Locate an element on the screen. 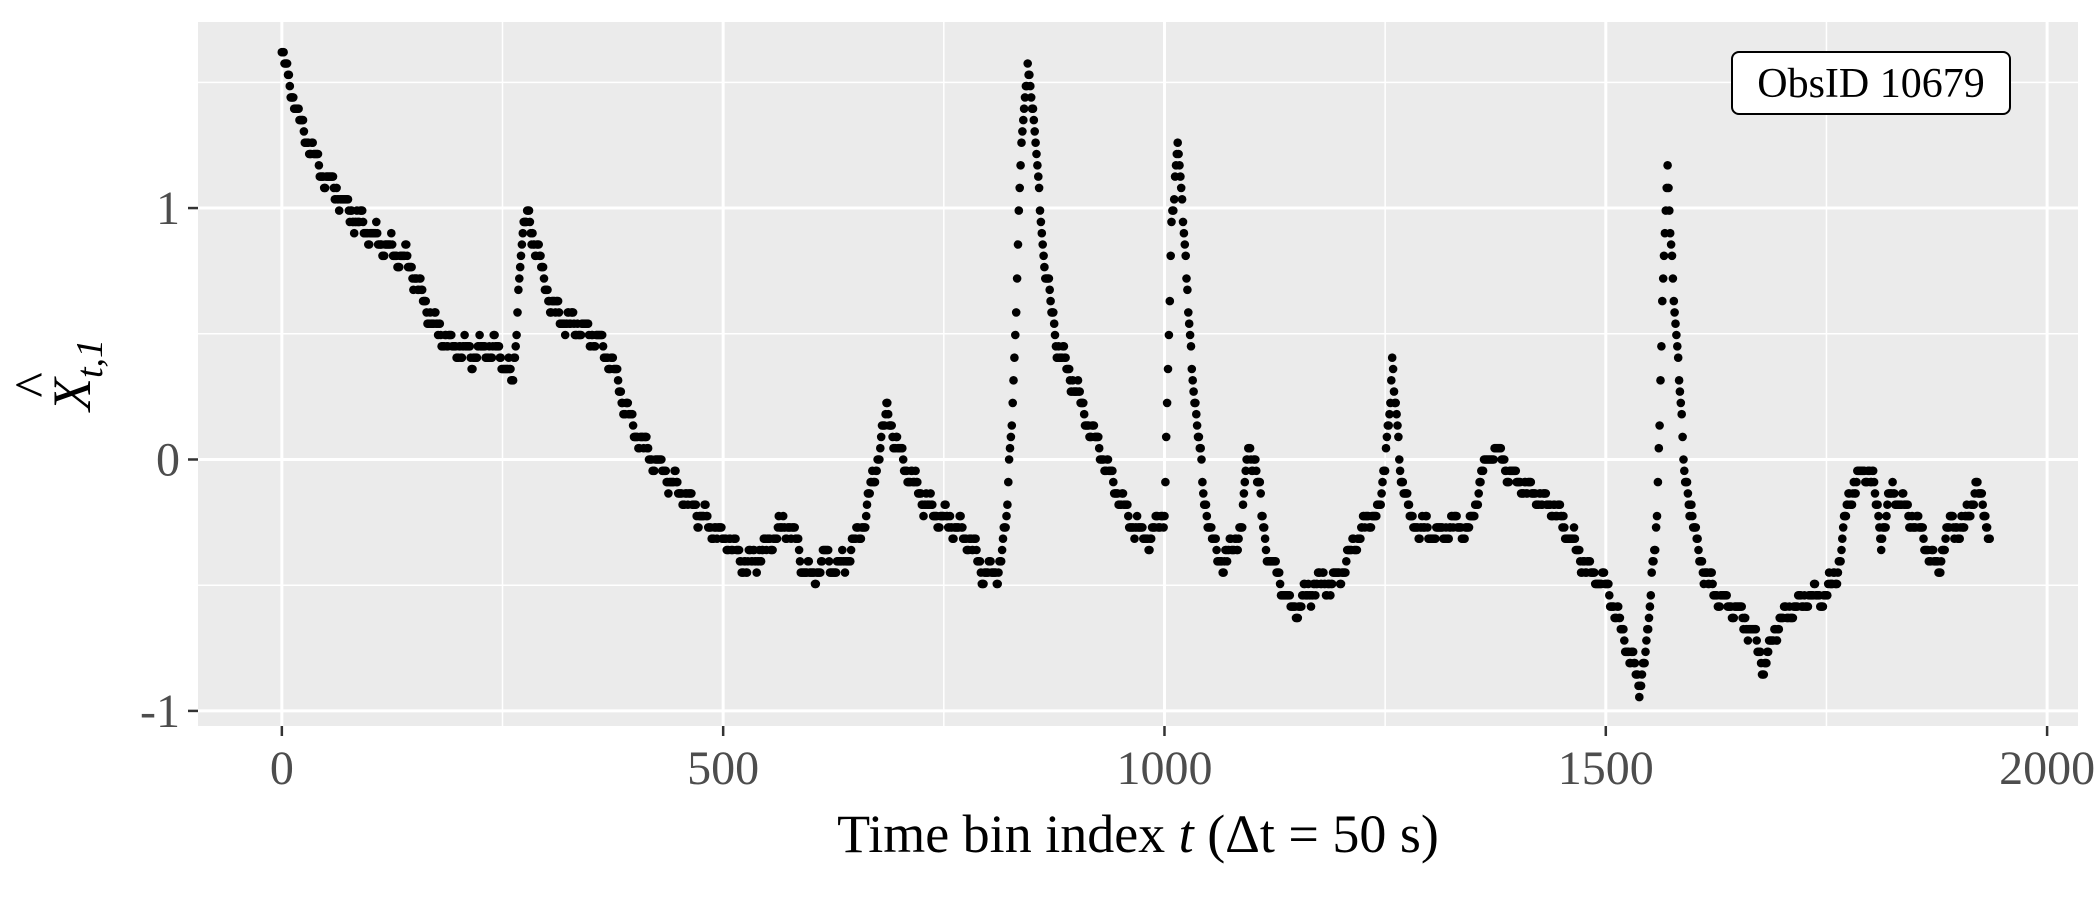  x-tick-label: 2000 is located at coordinates (2047, 768).